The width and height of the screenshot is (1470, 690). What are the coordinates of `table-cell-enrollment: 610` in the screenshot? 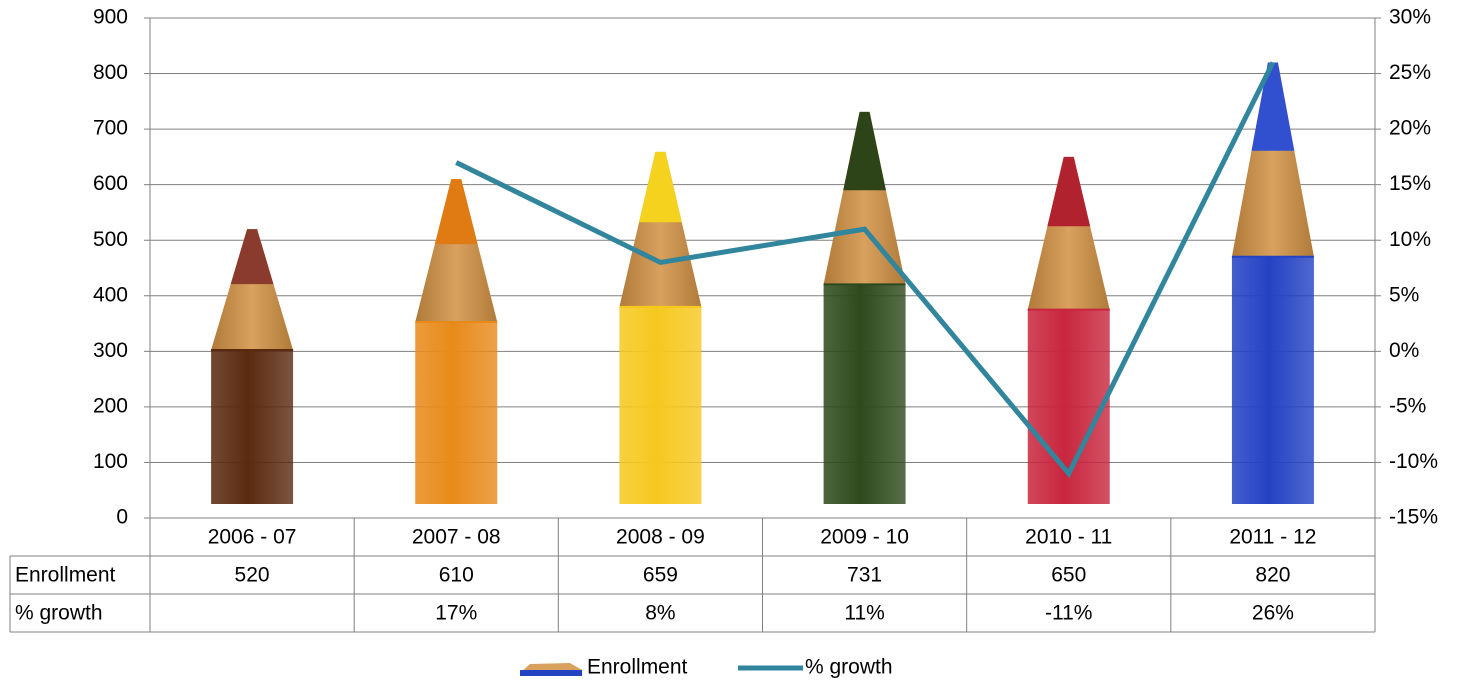 It's located at (456, 575).